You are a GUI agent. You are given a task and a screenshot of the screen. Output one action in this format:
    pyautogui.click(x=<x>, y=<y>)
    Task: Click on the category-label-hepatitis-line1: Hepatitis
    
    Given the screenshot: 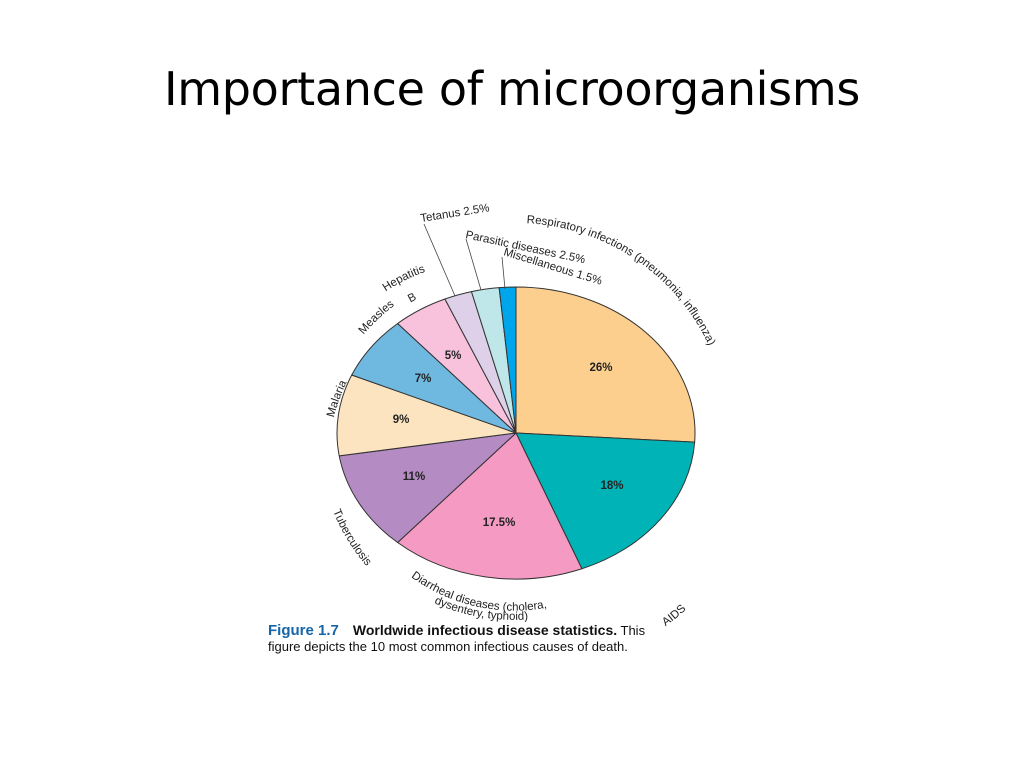 What is the action you would take?
    pyautogui.click(x=404, y=278)
    